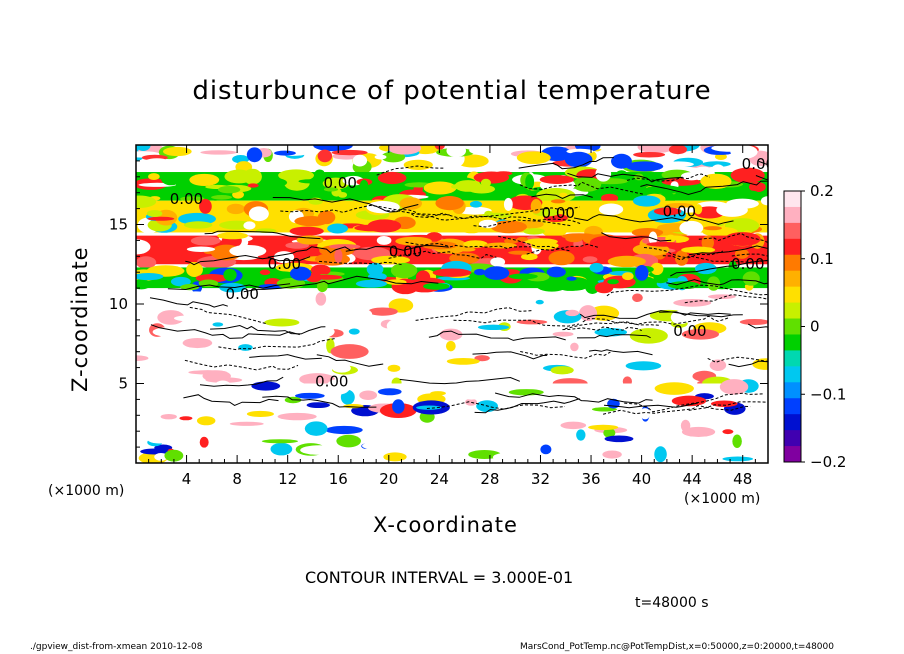 This screenshot has width=904, height=654. What do you see at coordinates (287, 479) in the screenshot?
I see `x-tick-label: 12` at bounding box center [287, 479].